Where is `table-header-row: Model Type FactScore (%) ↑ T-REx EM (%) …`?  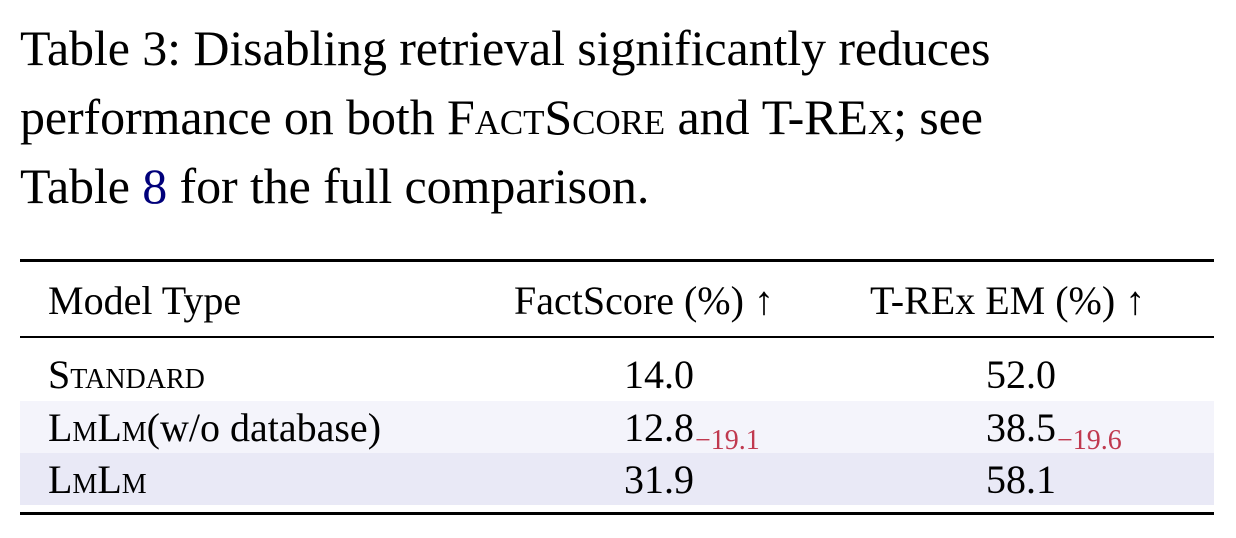 table-header-row: Model Type FactScore (%) ↑ T-REx EM (%) … is located at coordinates (617, 300).